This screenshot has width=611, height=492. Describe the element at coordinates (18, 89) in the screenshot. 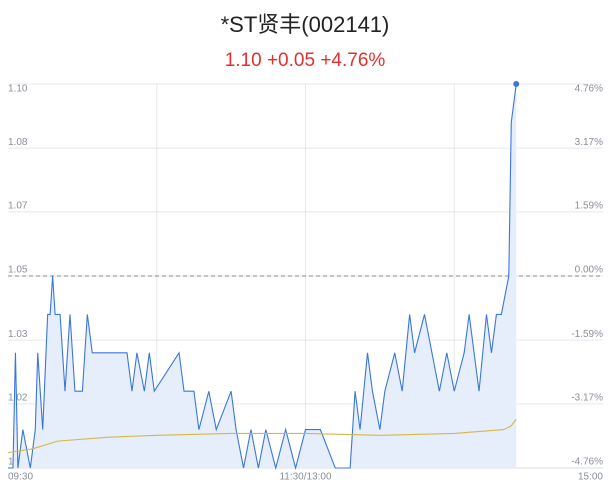

I see `y-tick-label: 1.10` at that location.